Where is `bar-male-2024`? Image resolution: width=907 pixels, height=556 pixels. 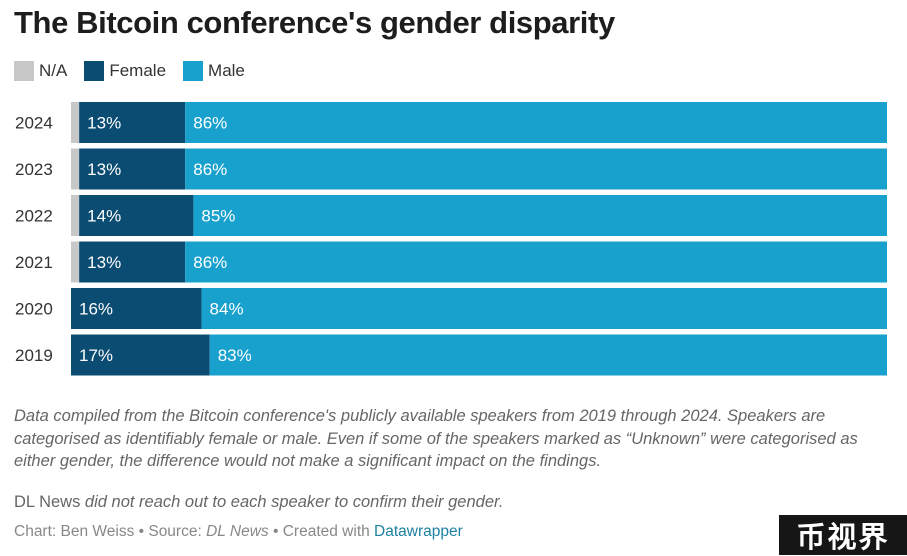 bar-male-2024 is located at coordinates (536, 122).